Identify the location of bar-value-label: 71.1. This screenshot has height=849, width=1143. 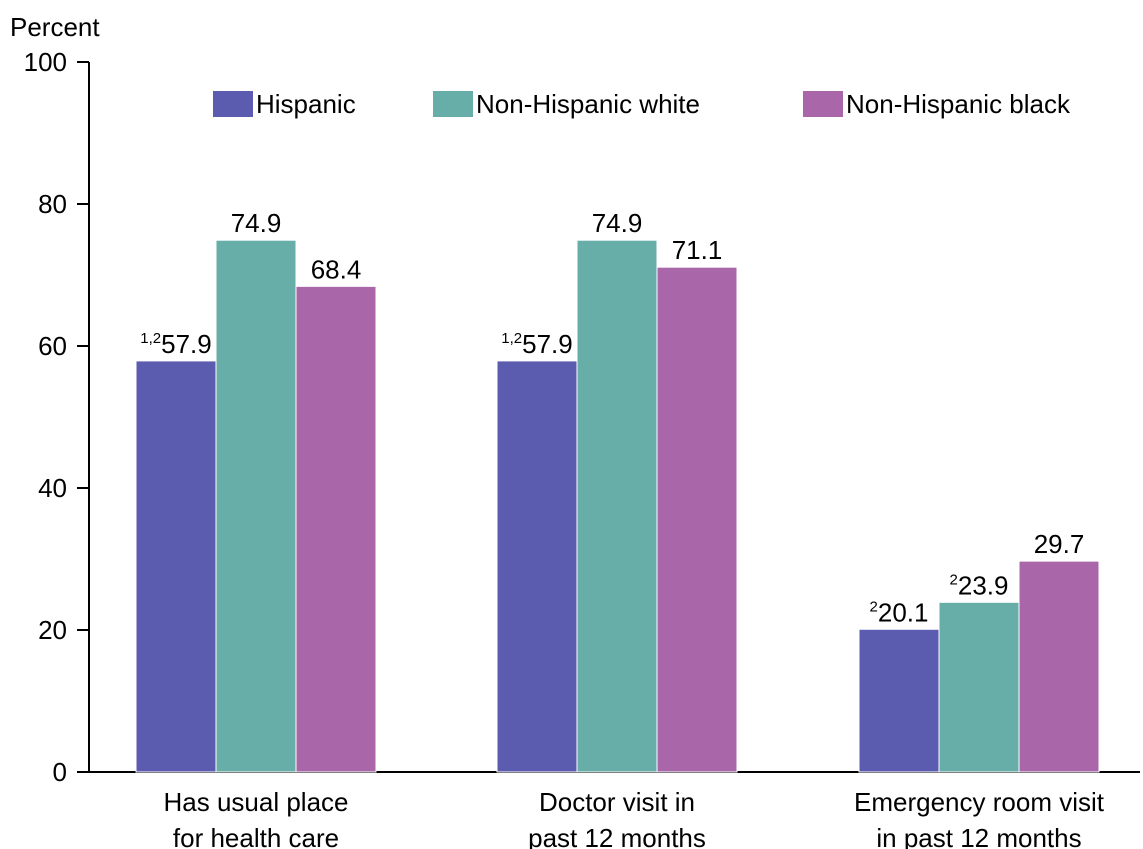
(697, 250).